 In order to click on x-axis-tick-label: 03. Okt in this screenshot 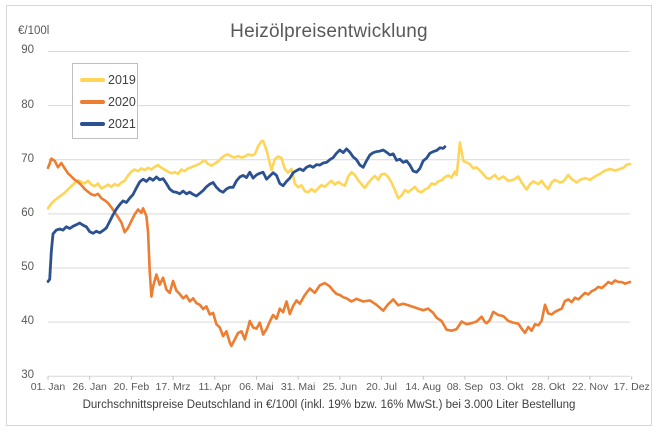, I will do `click(506, 387)`.